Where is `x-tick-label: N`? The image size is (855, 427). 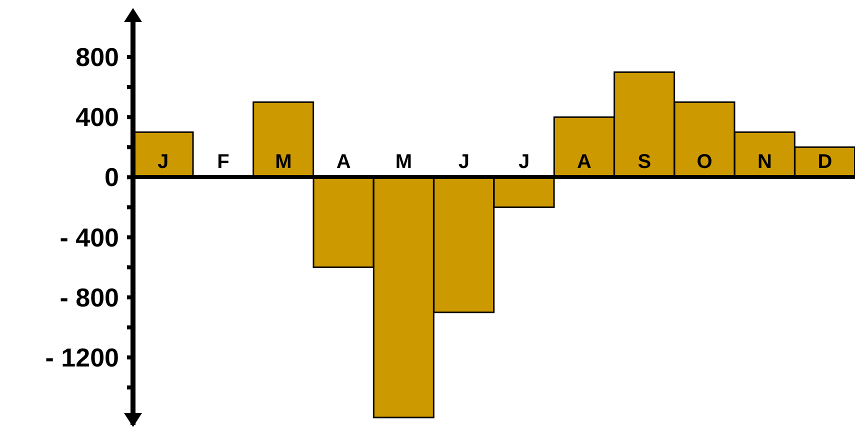
x-tick-label: N is located at coordinates (765, 162).